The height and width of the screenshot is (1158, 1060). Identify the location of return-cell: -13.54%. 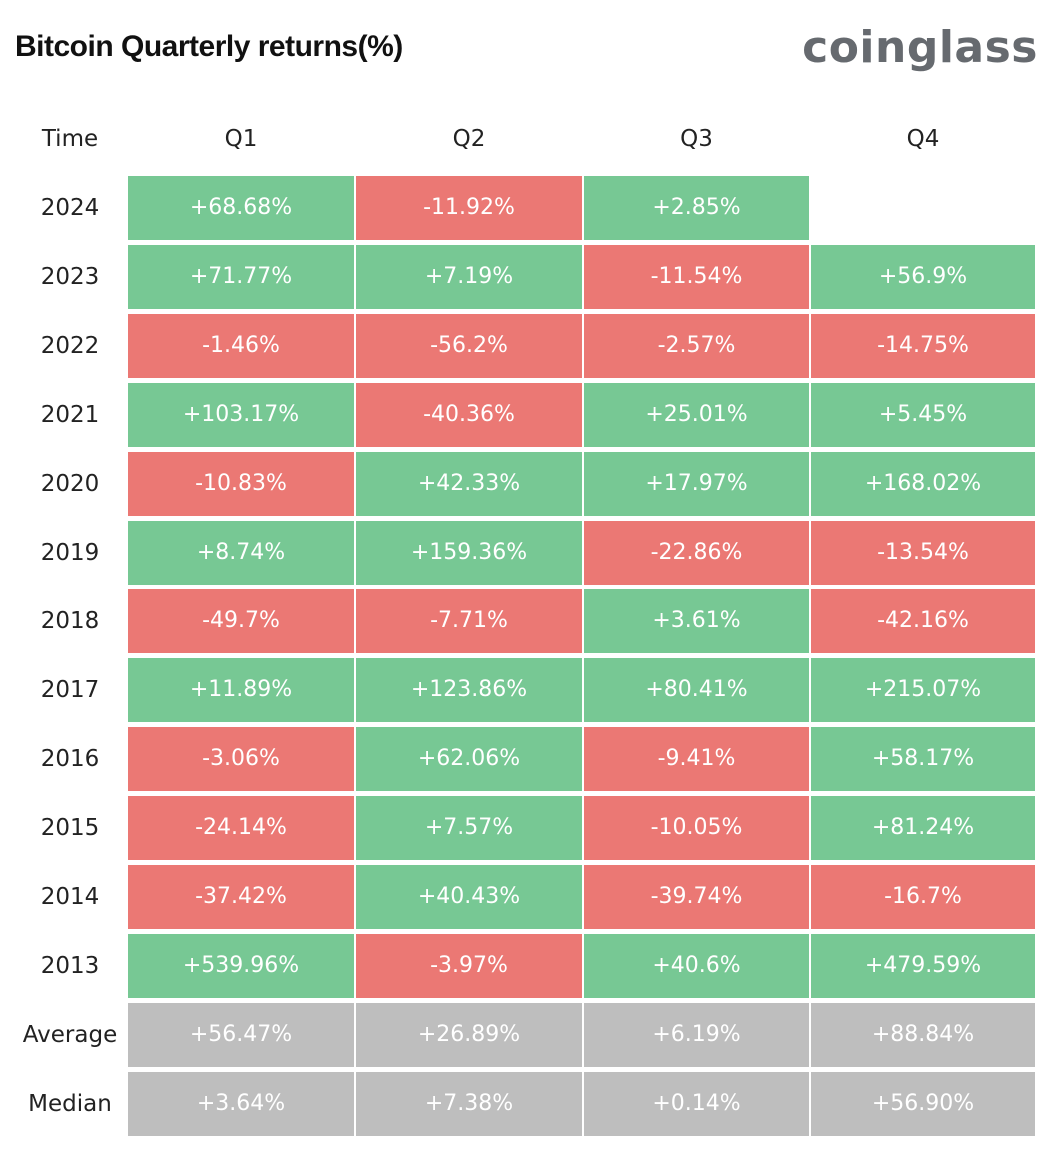
(923, 552).